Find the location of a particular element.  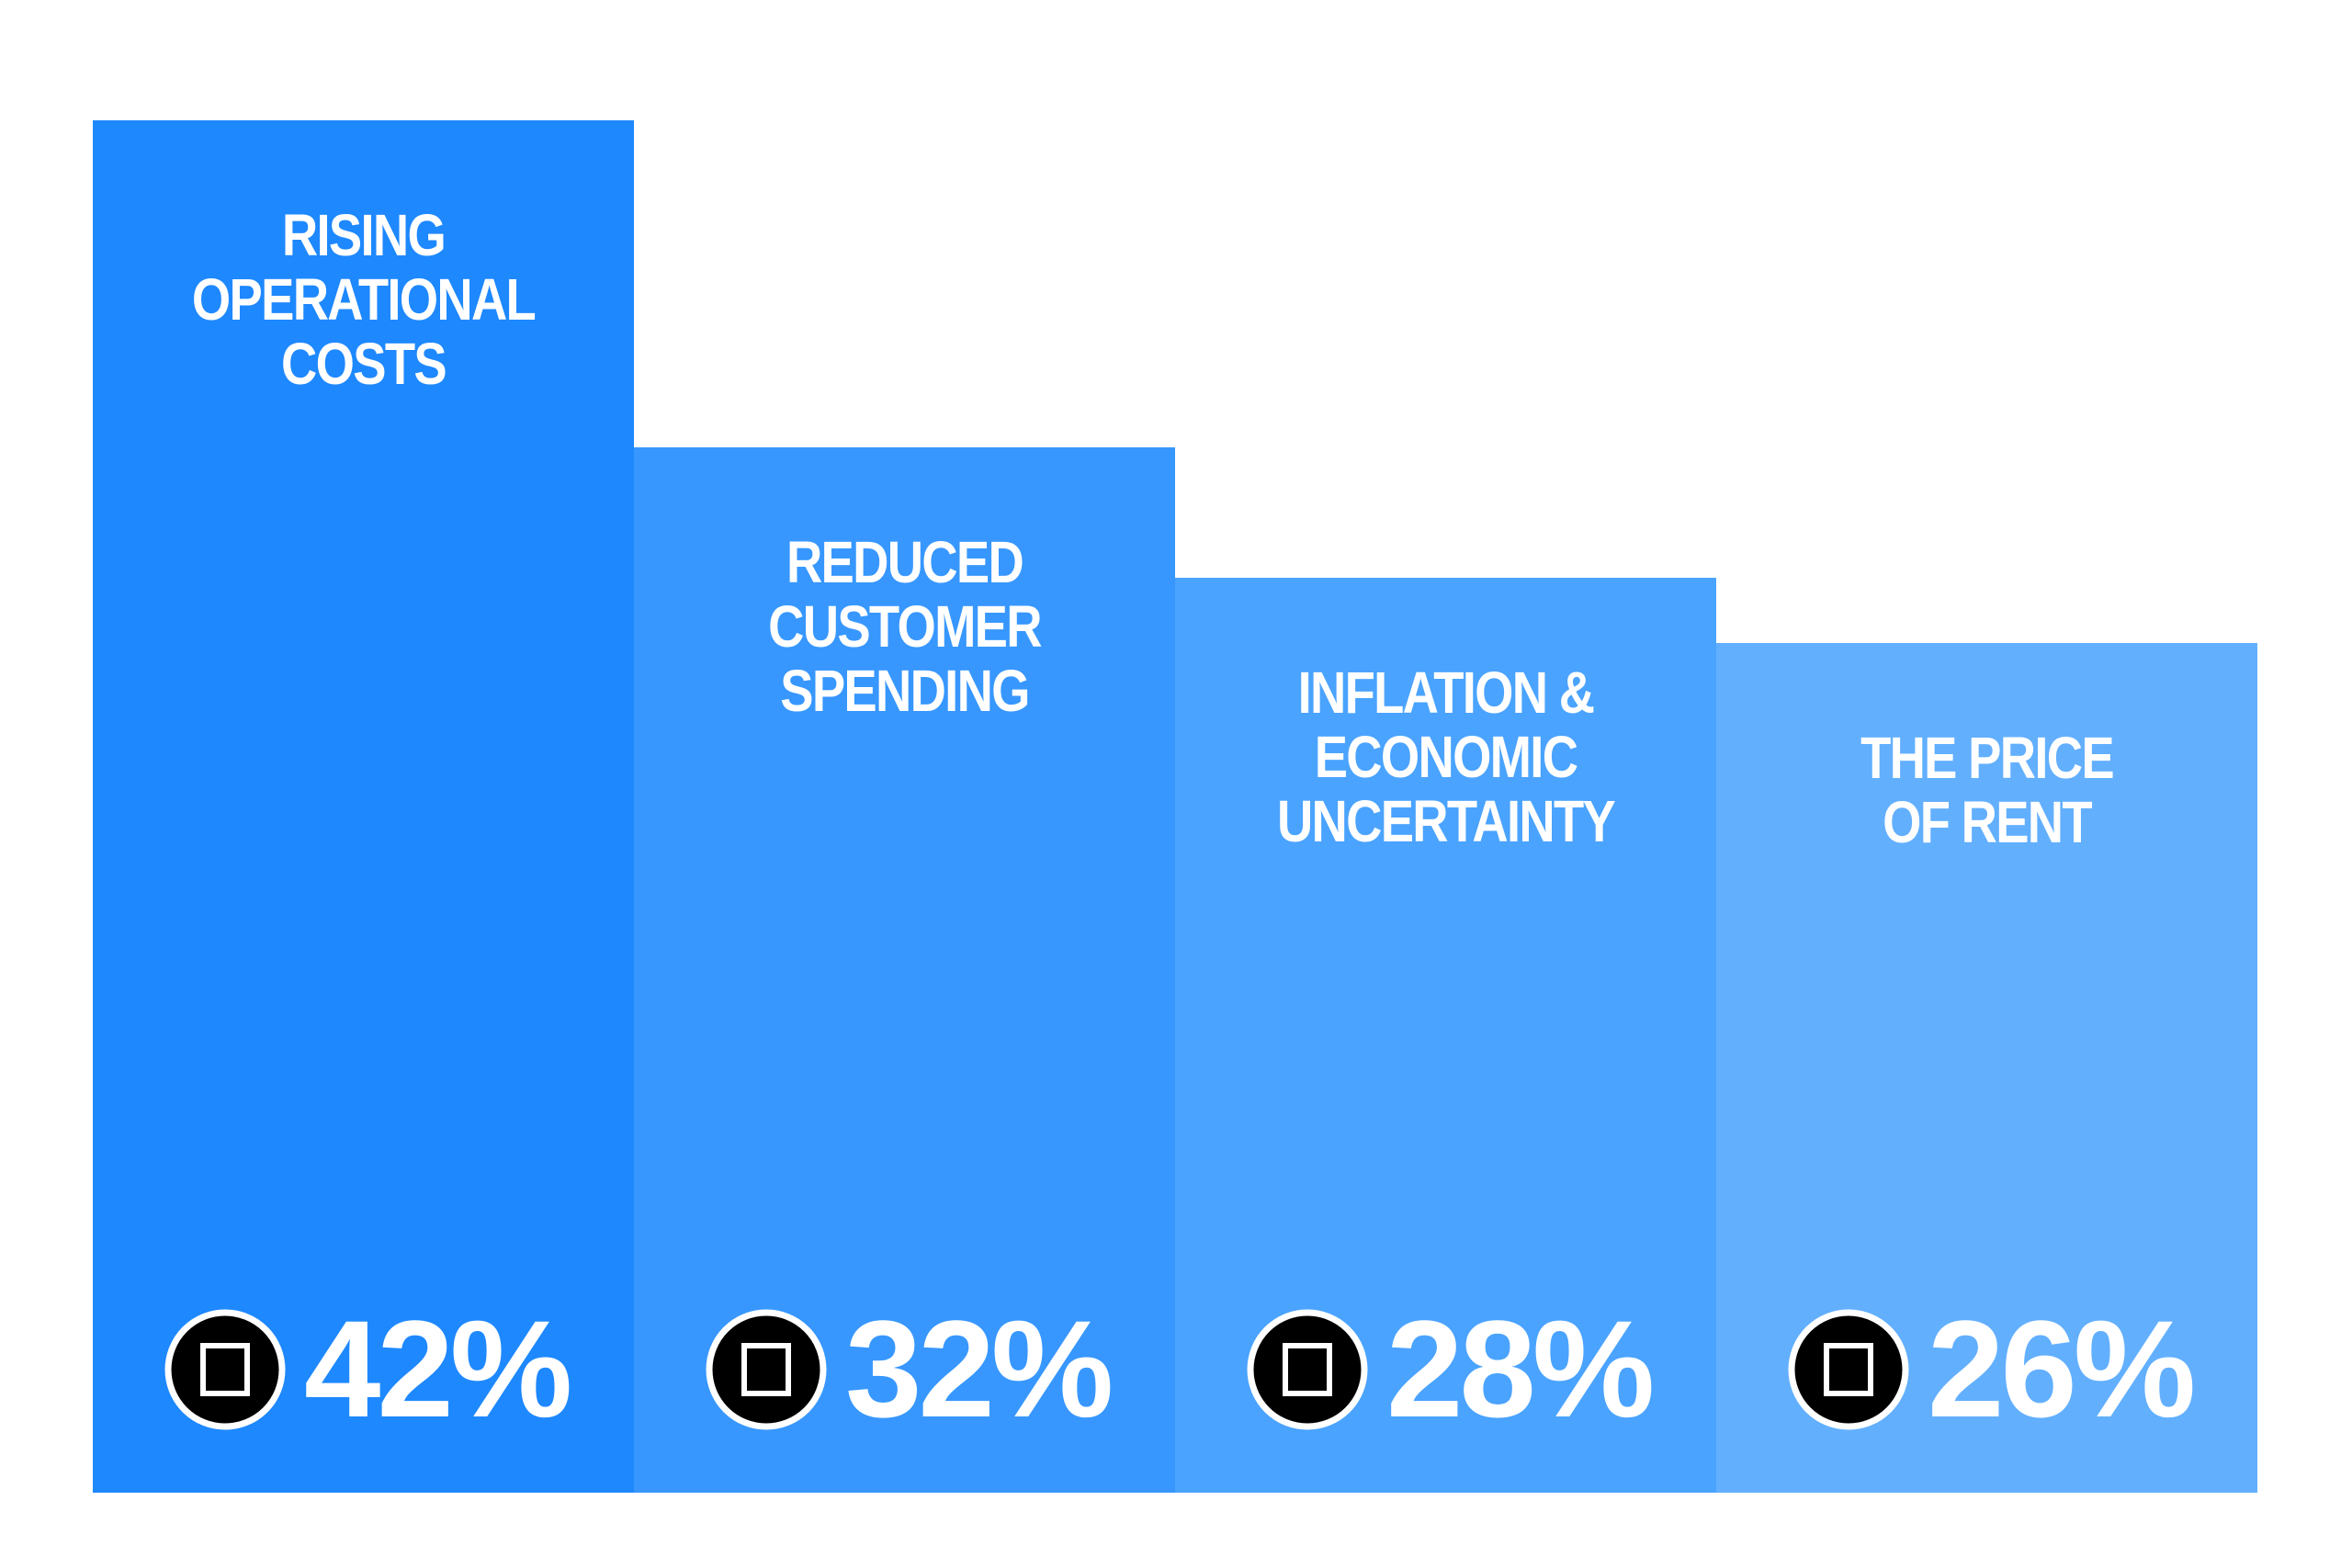

bar: THE PRICE OF RENT 26% is located at coordinates (1987, 1068).